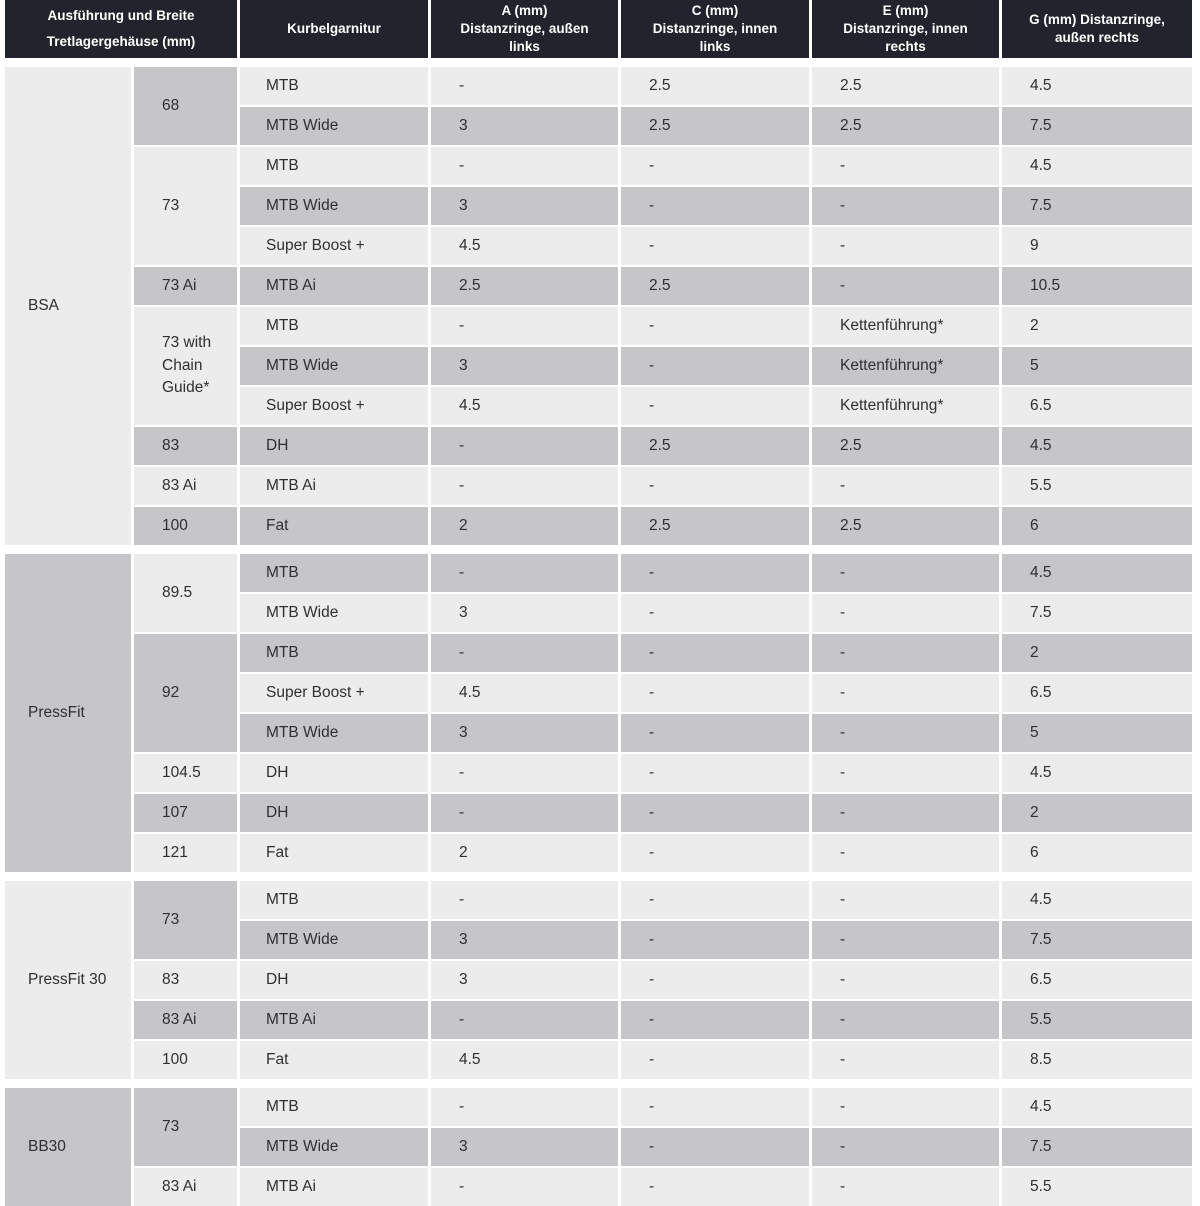  Describe the element at coordinates (185, 446) in the screenshot. I see `size-label: 83` at that location.